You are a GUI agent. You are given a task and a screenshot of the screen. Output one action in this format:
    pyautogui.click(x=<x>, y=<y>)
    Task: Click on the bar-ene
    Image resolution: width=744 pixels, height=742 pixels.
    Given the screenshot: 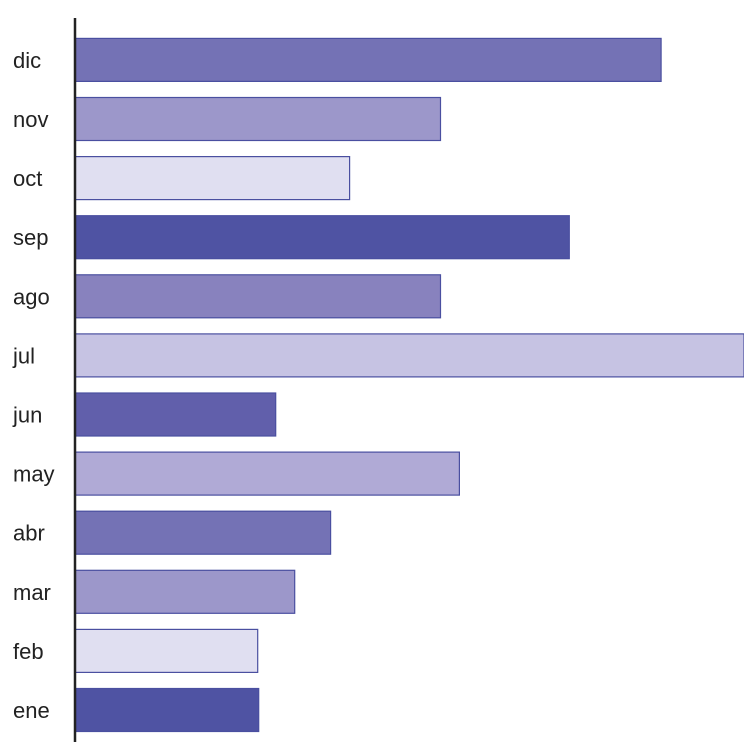 What is the action you would take?
    pyautogui.click(x=167, y=710)
    